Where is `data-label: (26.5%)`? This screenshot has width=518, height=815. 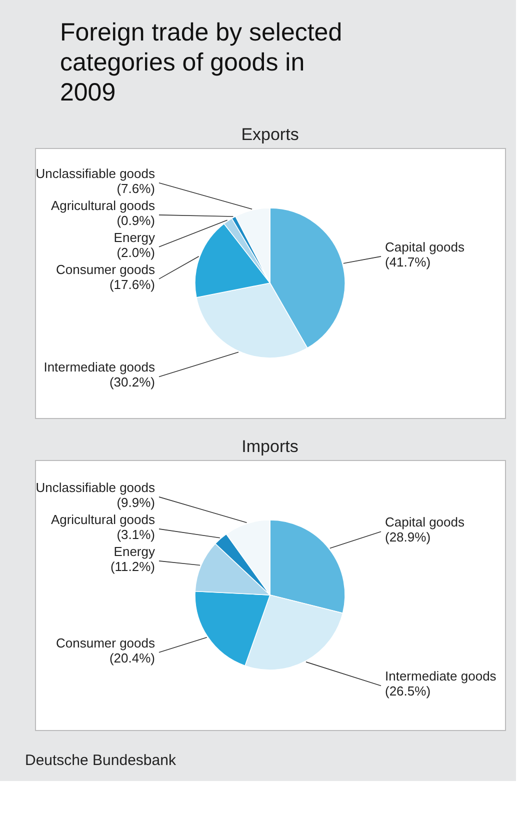
data-label: (26.5%) is located at coordinates (408, 691).